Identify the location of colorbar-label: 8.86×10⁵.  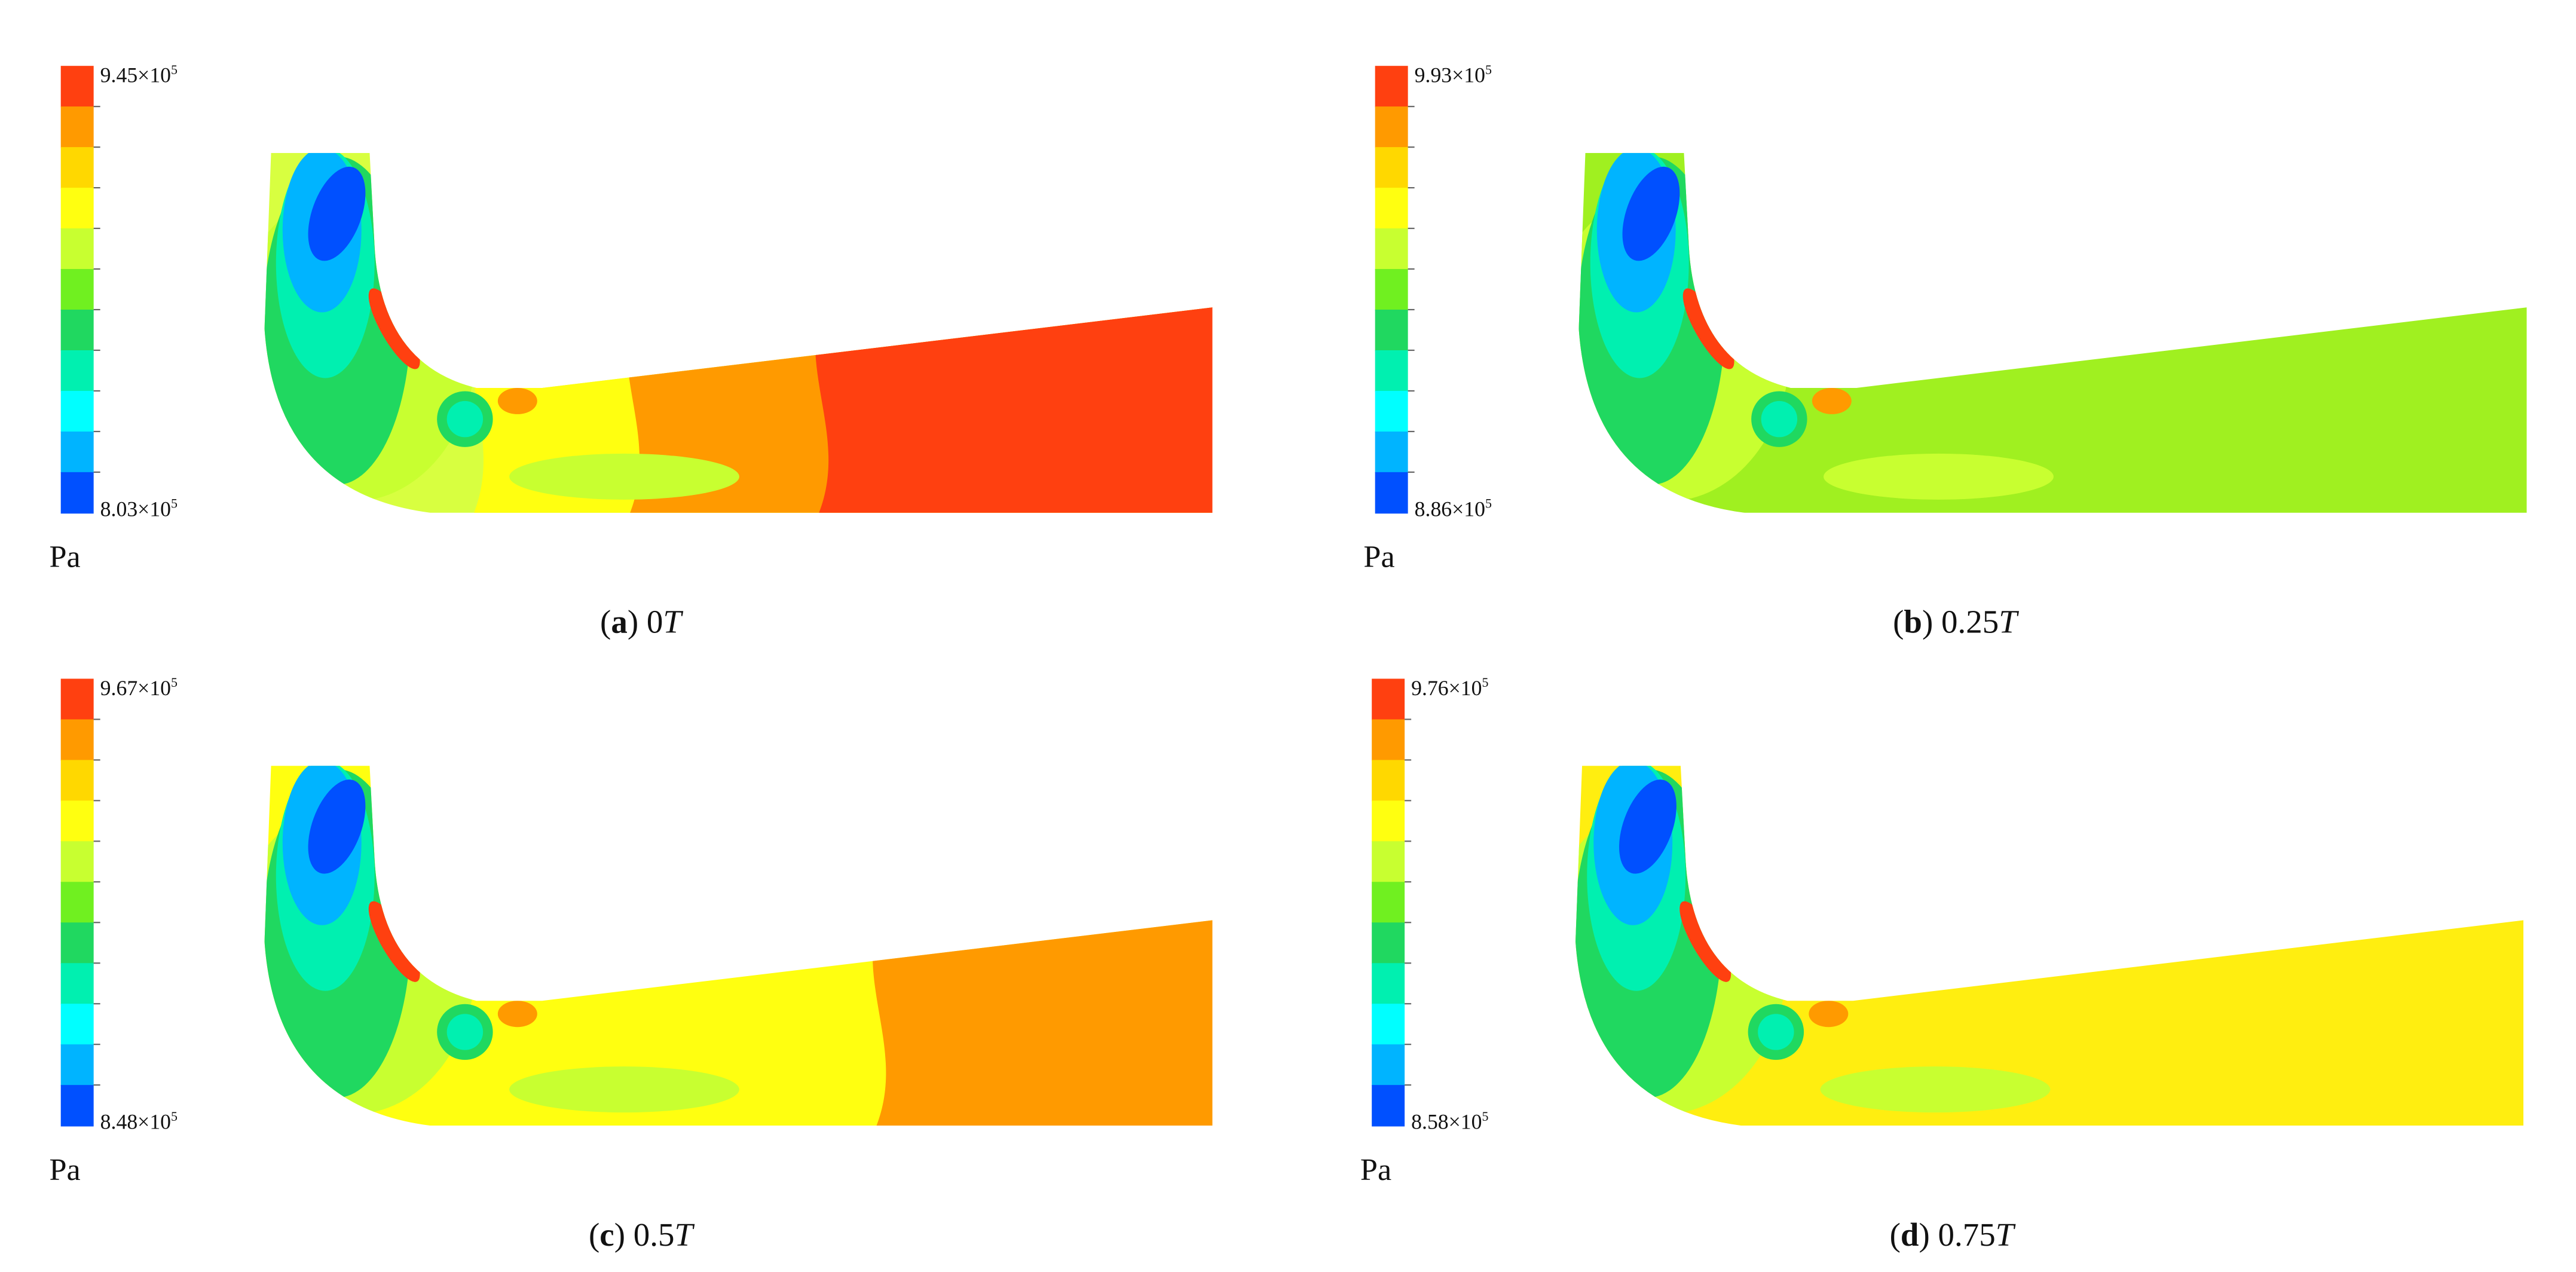
(1453, 509).